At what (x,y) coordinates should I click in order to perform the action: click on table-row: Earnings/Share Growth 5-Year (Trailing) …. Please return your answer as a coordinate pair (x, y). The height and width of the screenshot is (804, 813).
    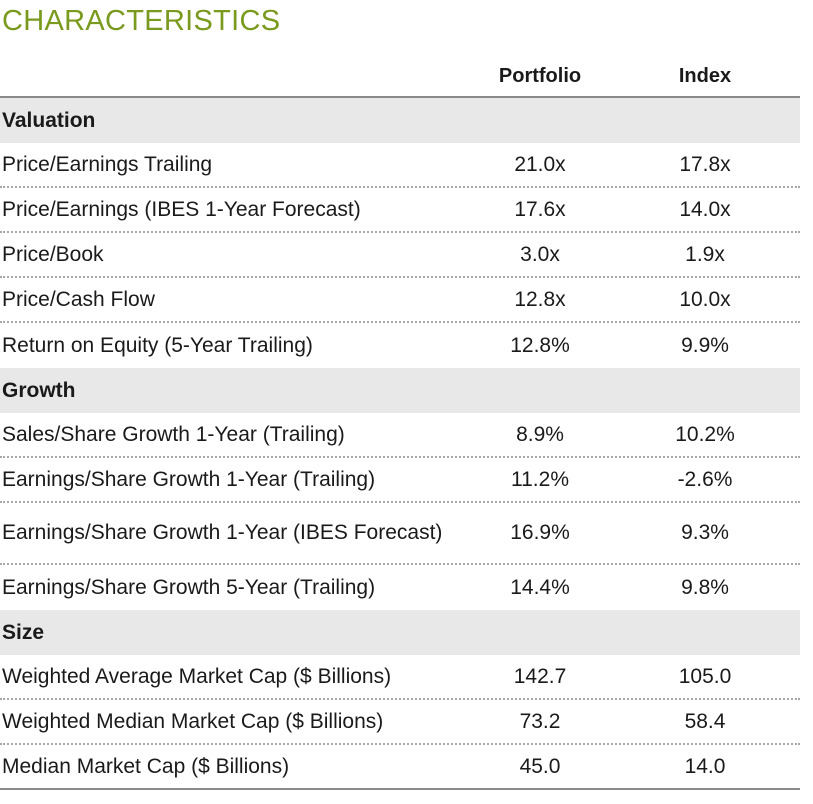
    Looking at the image, I should click on (400, 587).